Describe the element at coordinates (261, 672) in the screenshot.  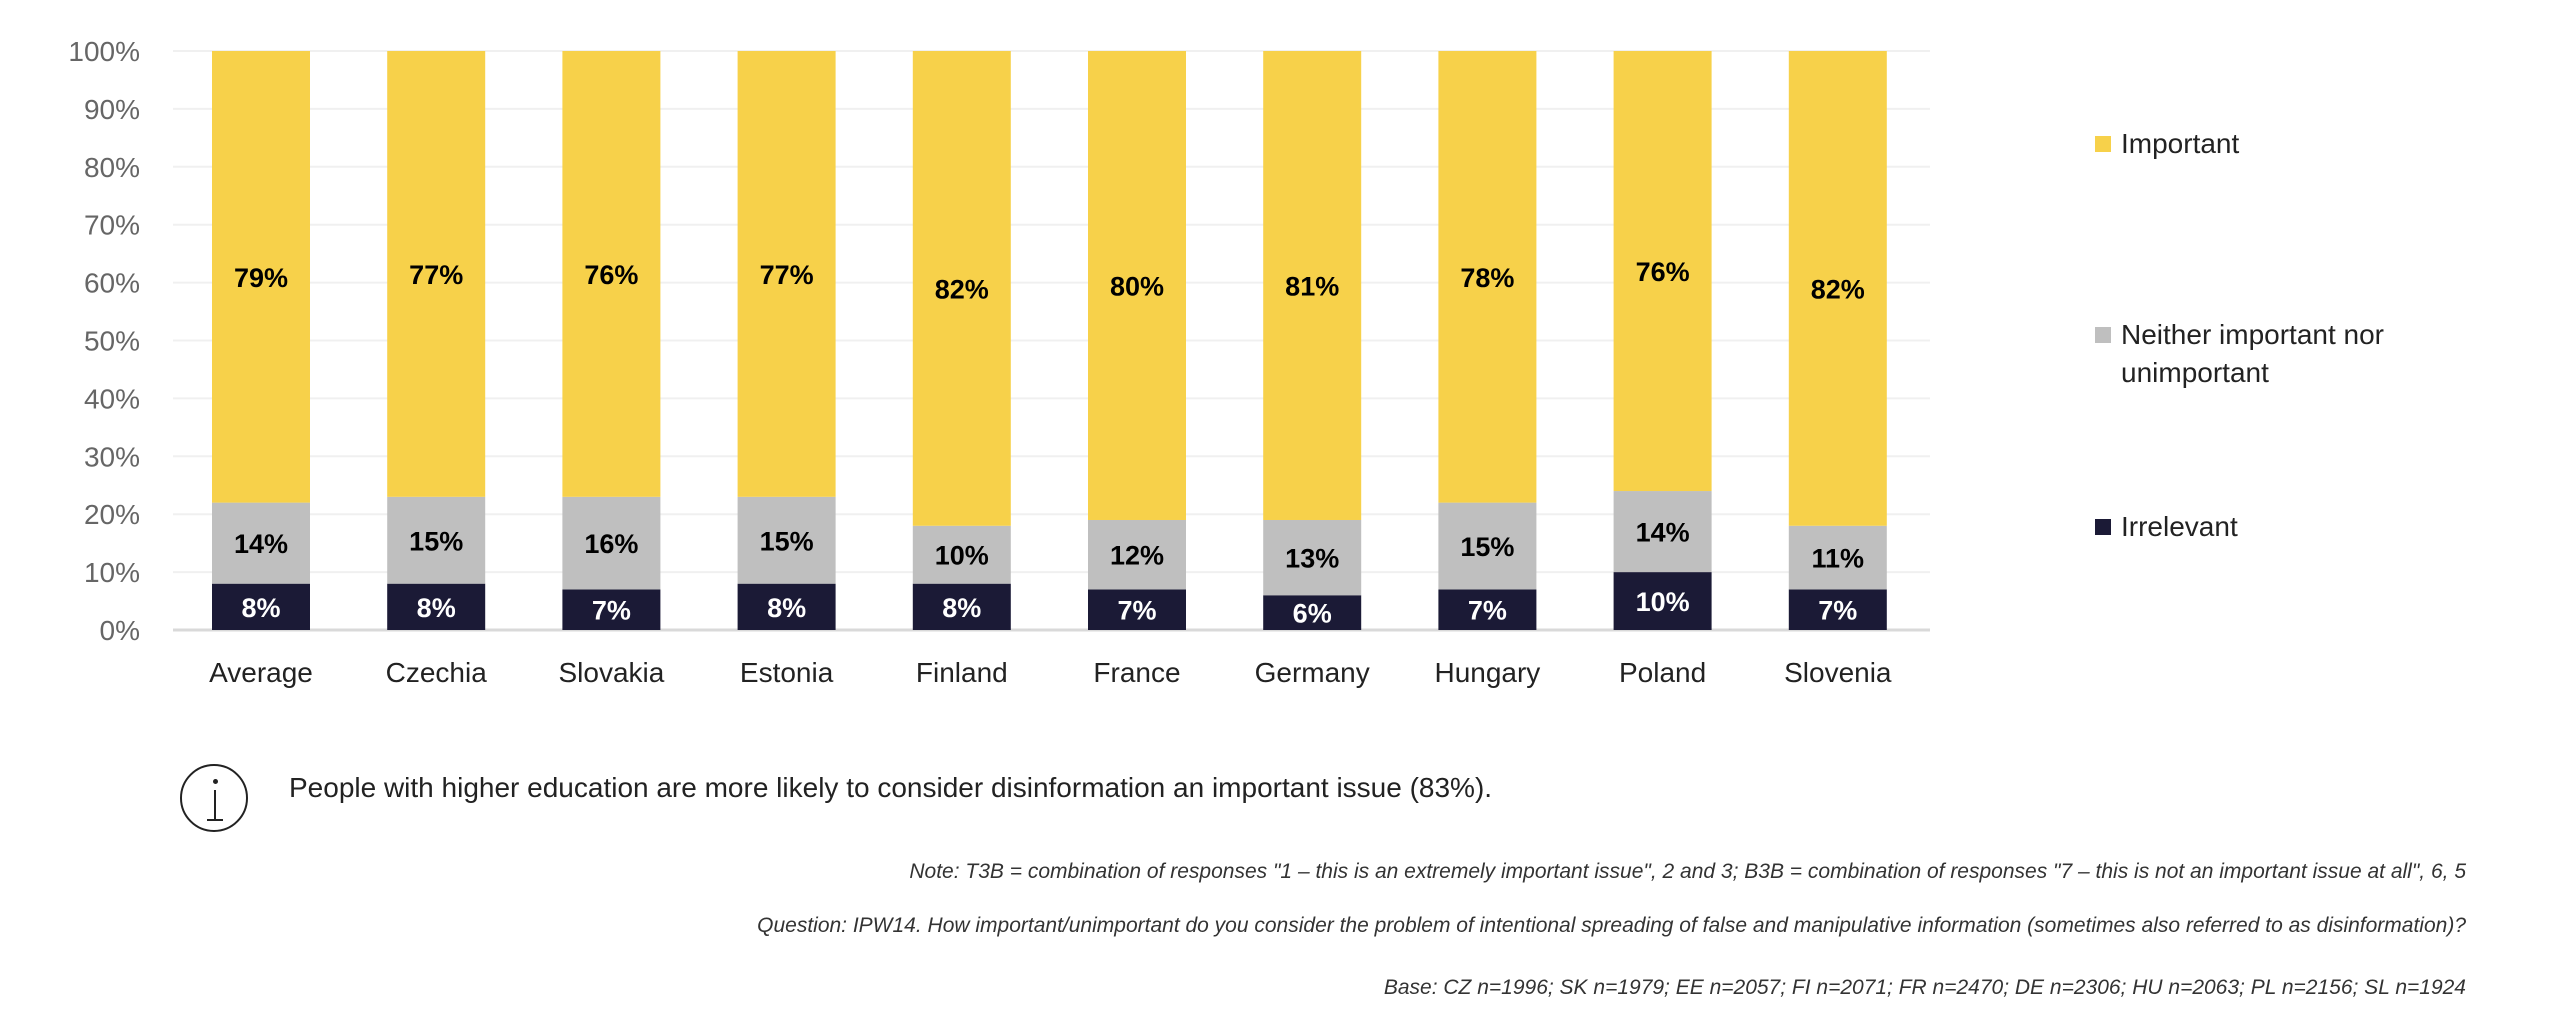
I see `x-tick-label: Average` at that location.